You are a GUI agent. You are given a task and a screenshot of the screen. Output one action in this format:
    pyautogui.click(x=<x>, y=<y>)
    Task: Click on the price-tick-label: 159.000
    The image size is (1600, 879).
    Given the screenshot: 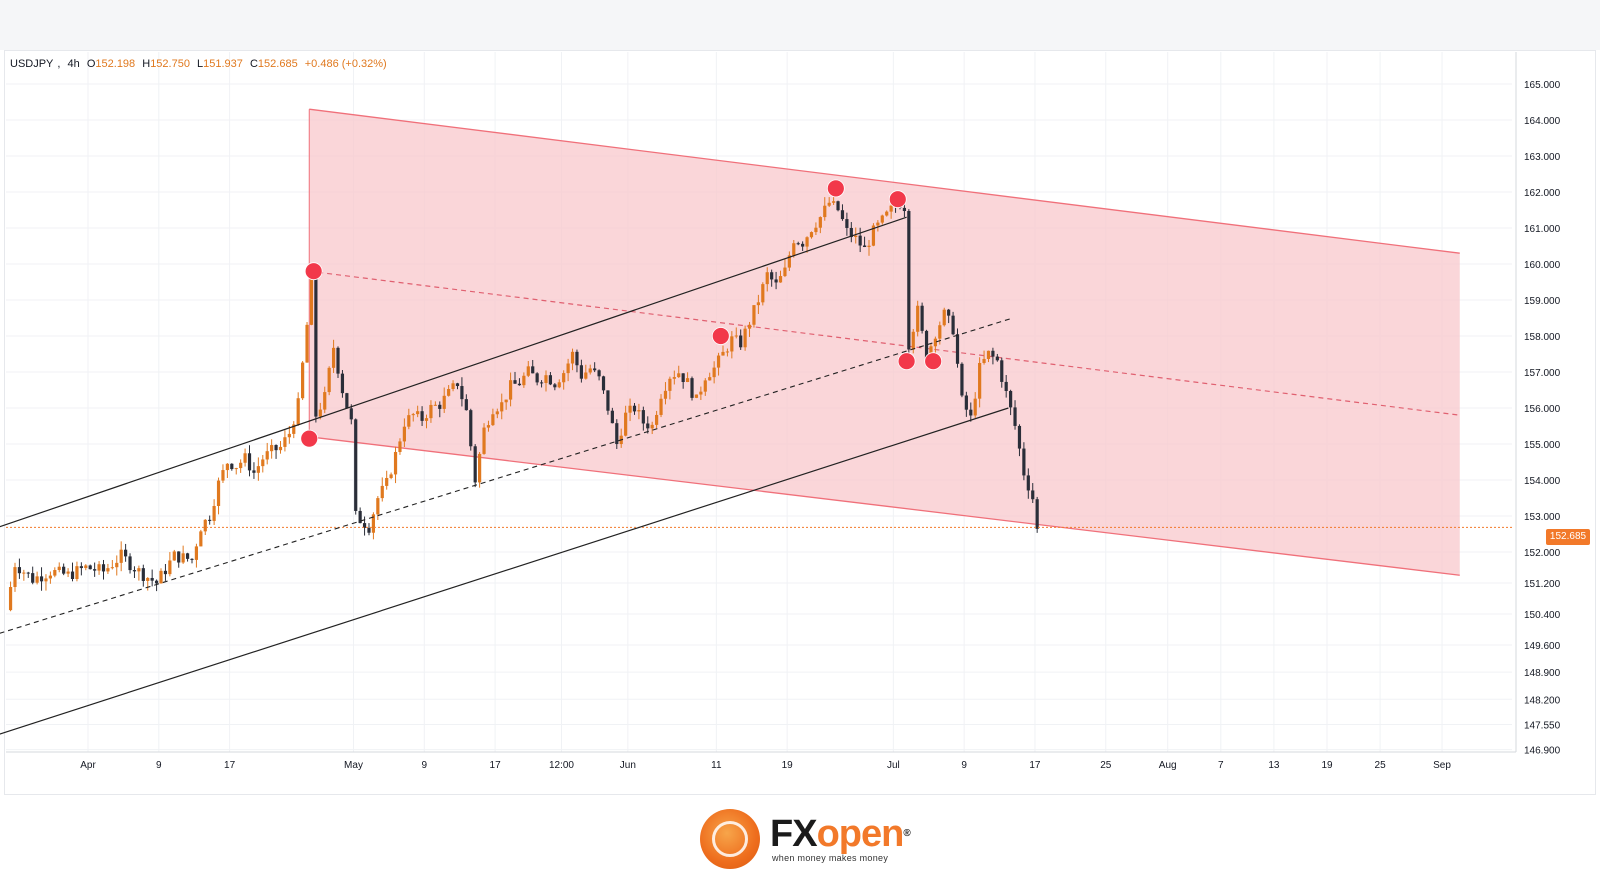 What is the action you would take?
    pyautogui.click(x=1542, y=301)
    